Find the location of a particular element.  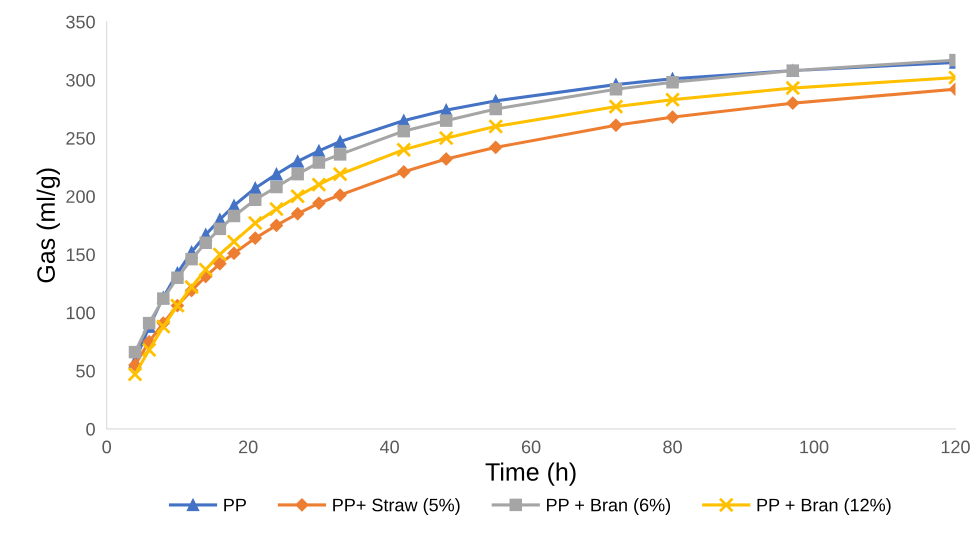

y-tick-label: 0 is located at coordinates (90, 429).